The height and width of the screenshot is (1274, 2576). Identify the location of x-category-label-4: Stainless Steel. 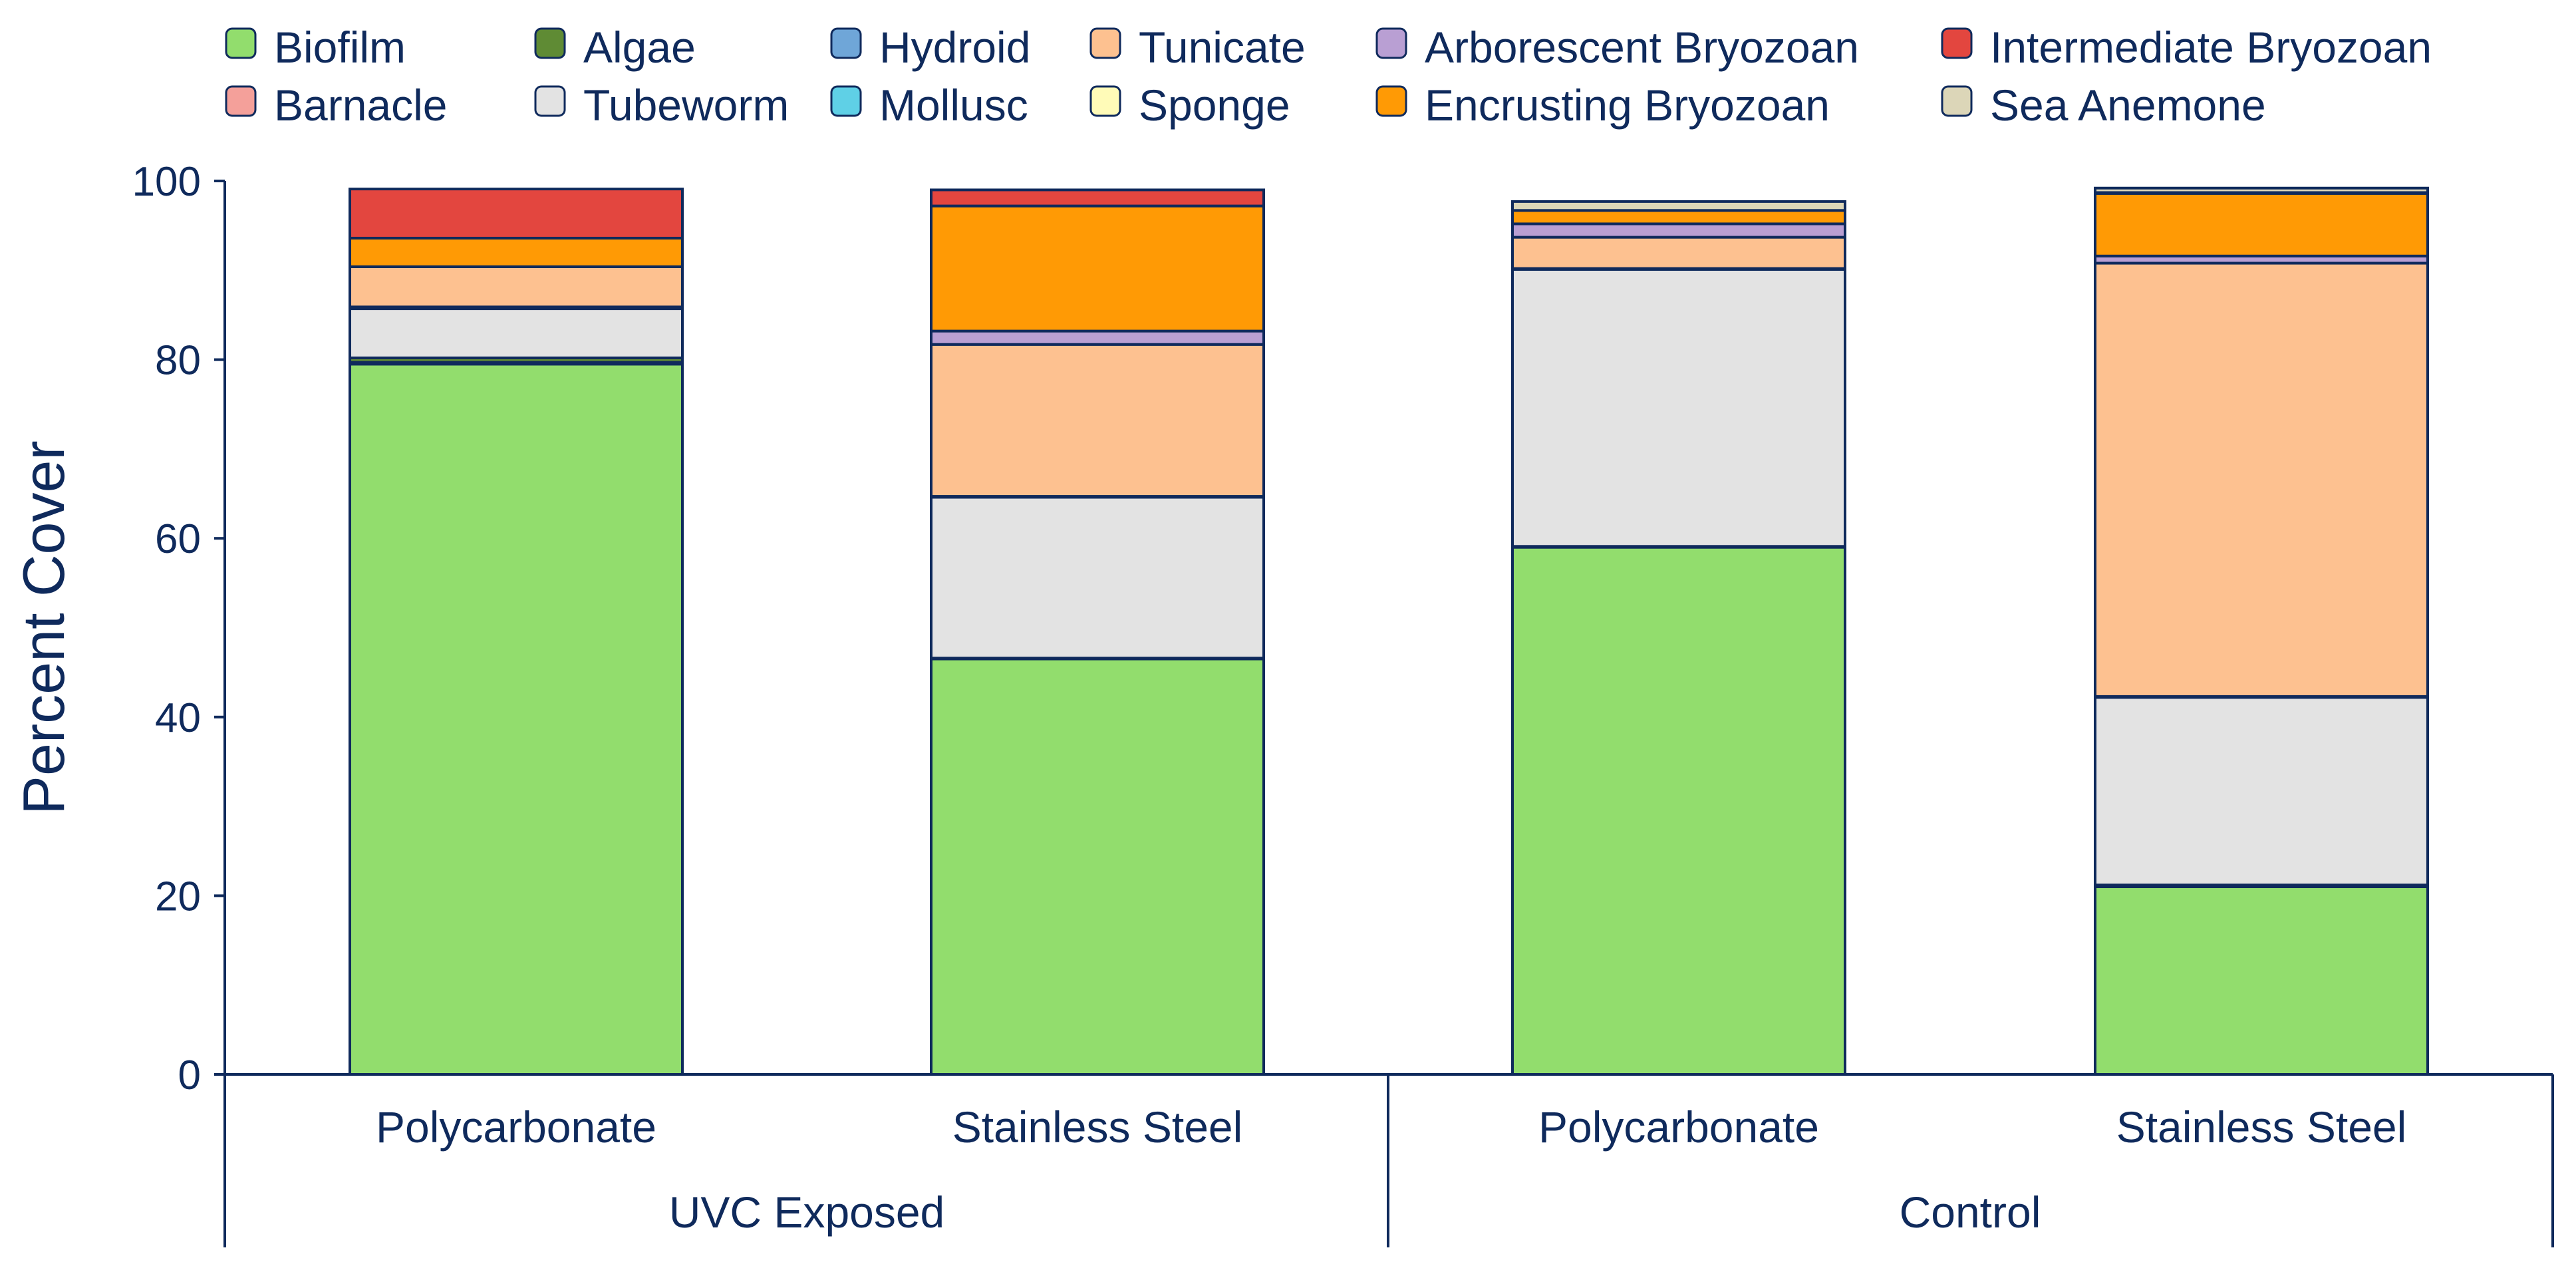
(2261, 1127).